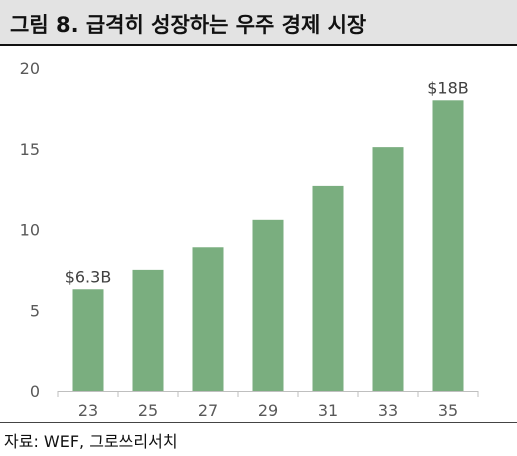 This screenshot has width=517, height=456. What do you see at coordinates (88, 276) in the screenshot?
I see `data-label: $6.3B` at bounding box center [88, 276].